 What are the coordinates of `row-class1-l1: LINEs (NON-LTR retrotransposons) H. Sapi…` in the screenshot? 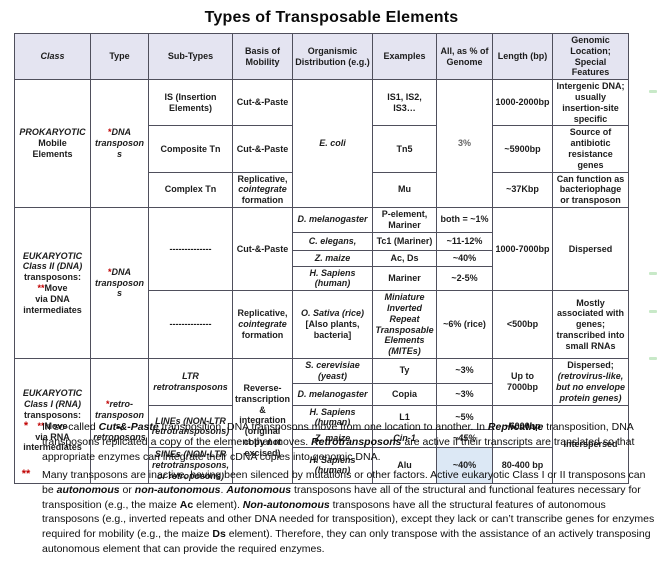 It's located at (322, 444).